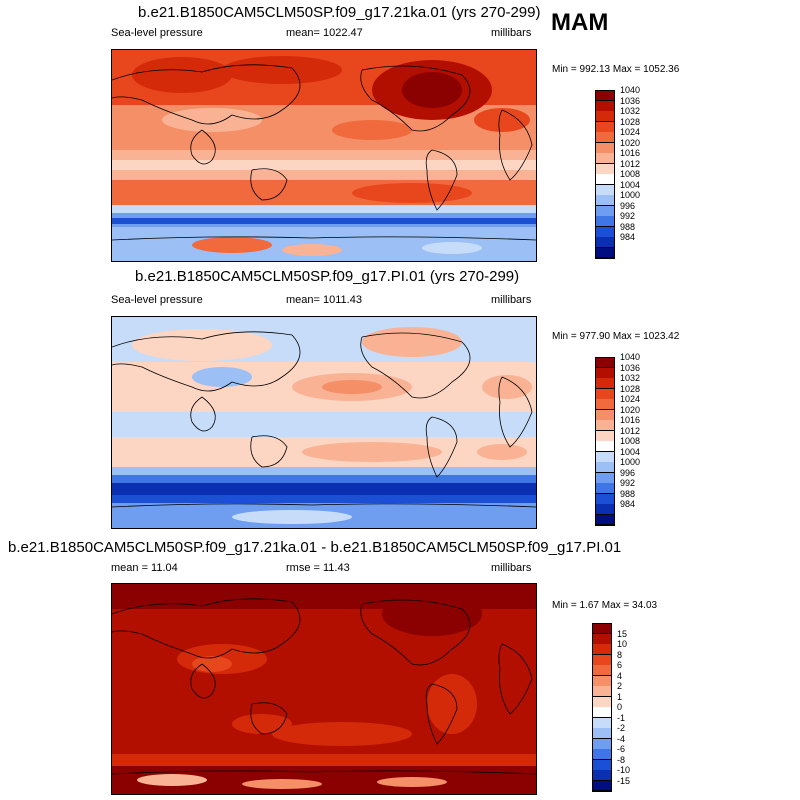 Image resolution: width=800 pixels, height=800 pixels. I want to click on mid-coast-australia, so click(269, 451).